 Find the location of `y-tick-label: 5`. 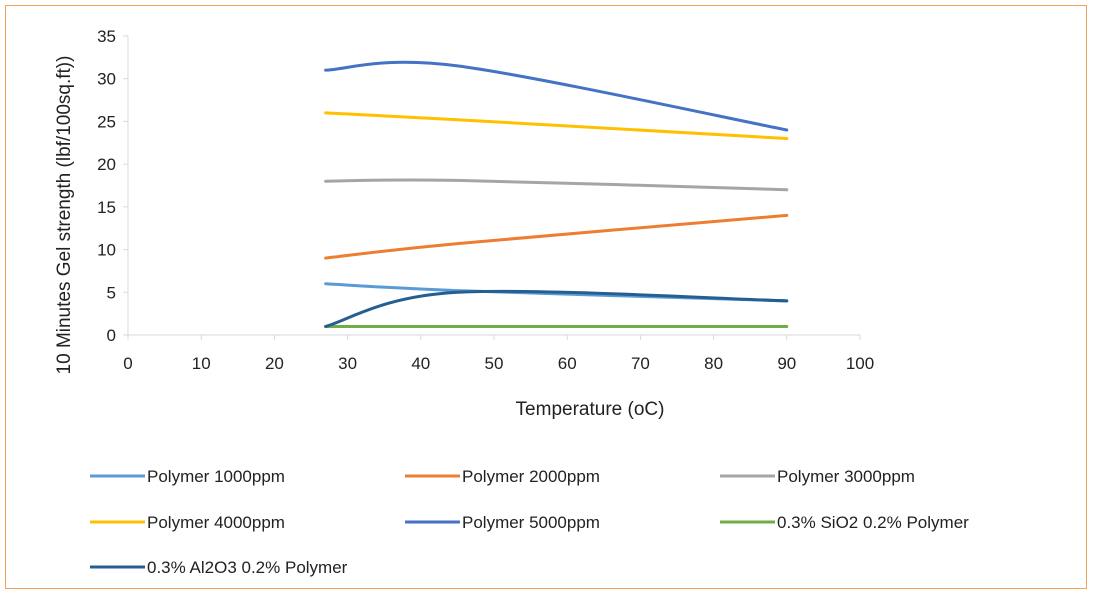

y-tick-label: 5 is located at coordinates (111, 292).